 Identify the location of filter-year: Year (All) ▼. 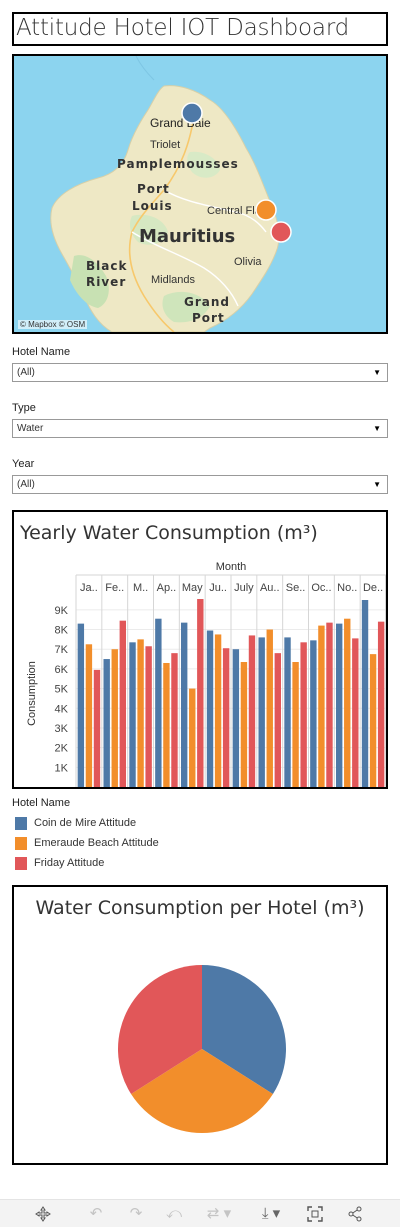
(200, 475).